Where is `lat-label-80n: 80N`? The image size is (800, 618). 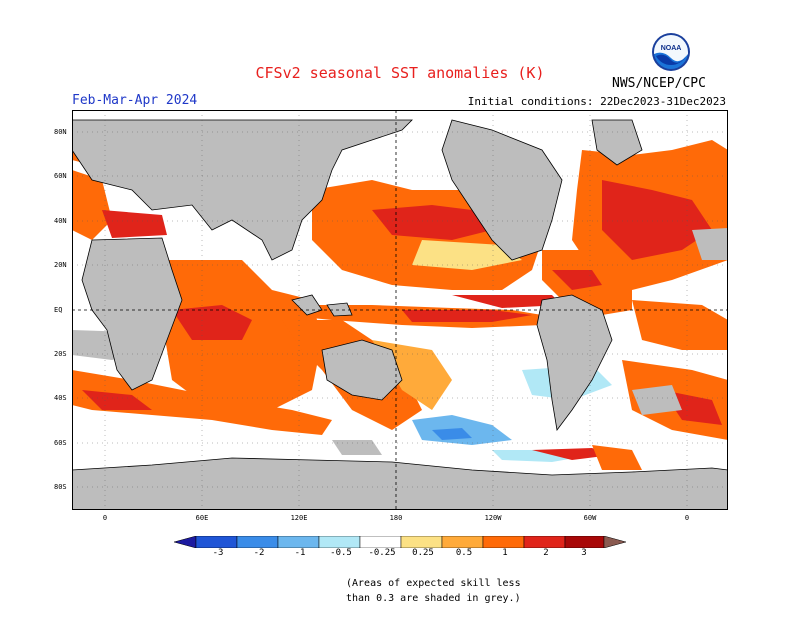
lat-label-80n: 80N is located at coordinates (60, 132).